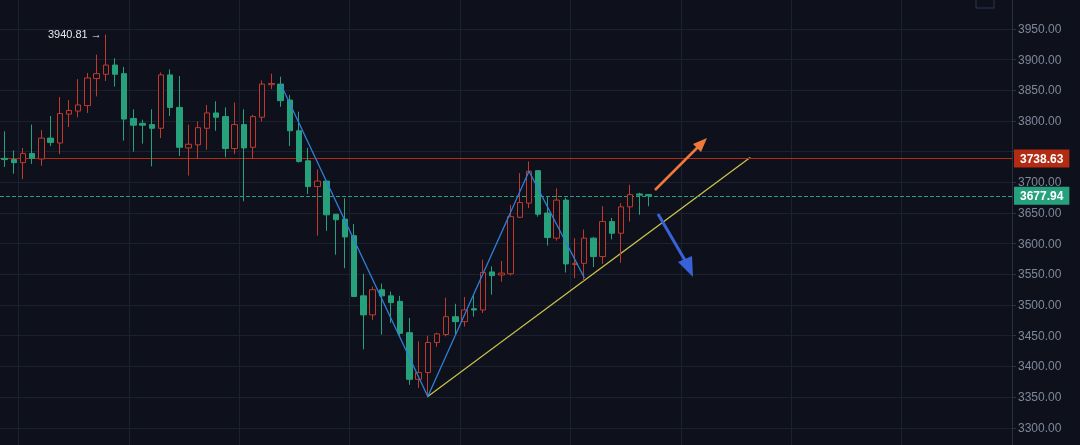 The image size is (1080, 445). What do you see at coordinates (1040, 305) in the screenshot?
I see `y-tick-label: 3500.00` at bounding box center [1040, 305].